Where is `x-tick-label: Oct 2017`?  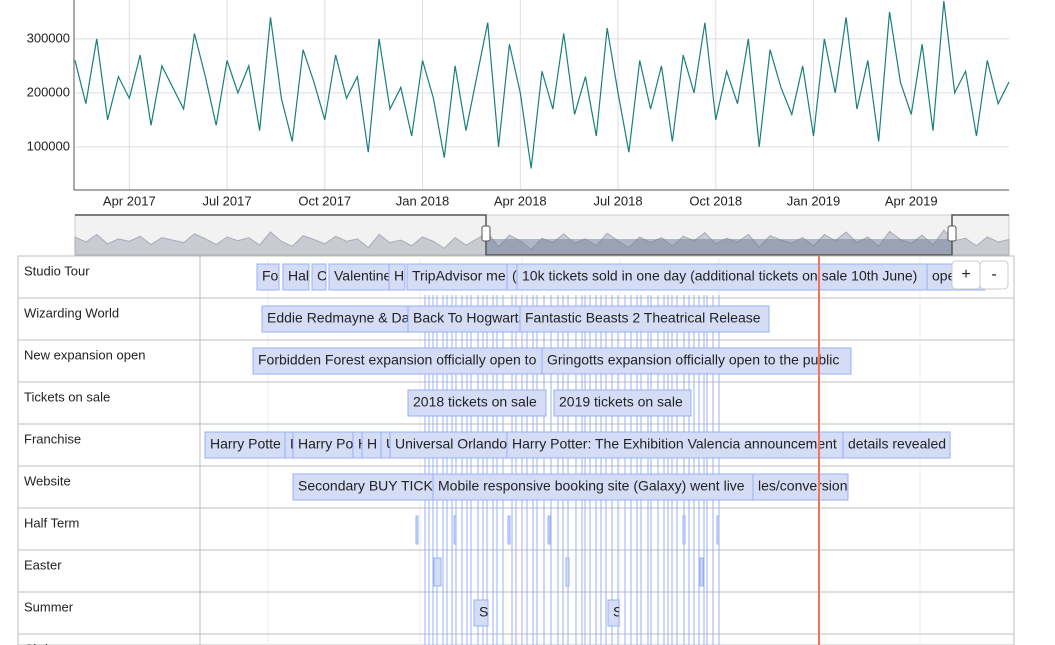
x-tick-label: Oct 2017 is located at coordinates (324, 200).